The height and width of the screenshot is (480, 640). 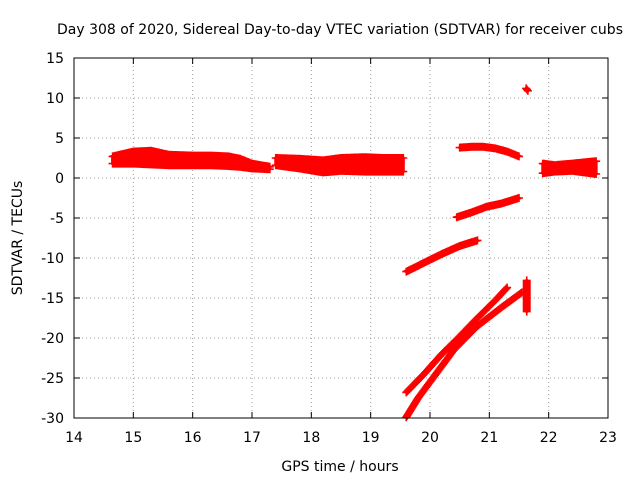 What do you see at coordinates (608, 438) in the screenshot?
I see `x-tick-label: 23` at bounding box center [608, 438].